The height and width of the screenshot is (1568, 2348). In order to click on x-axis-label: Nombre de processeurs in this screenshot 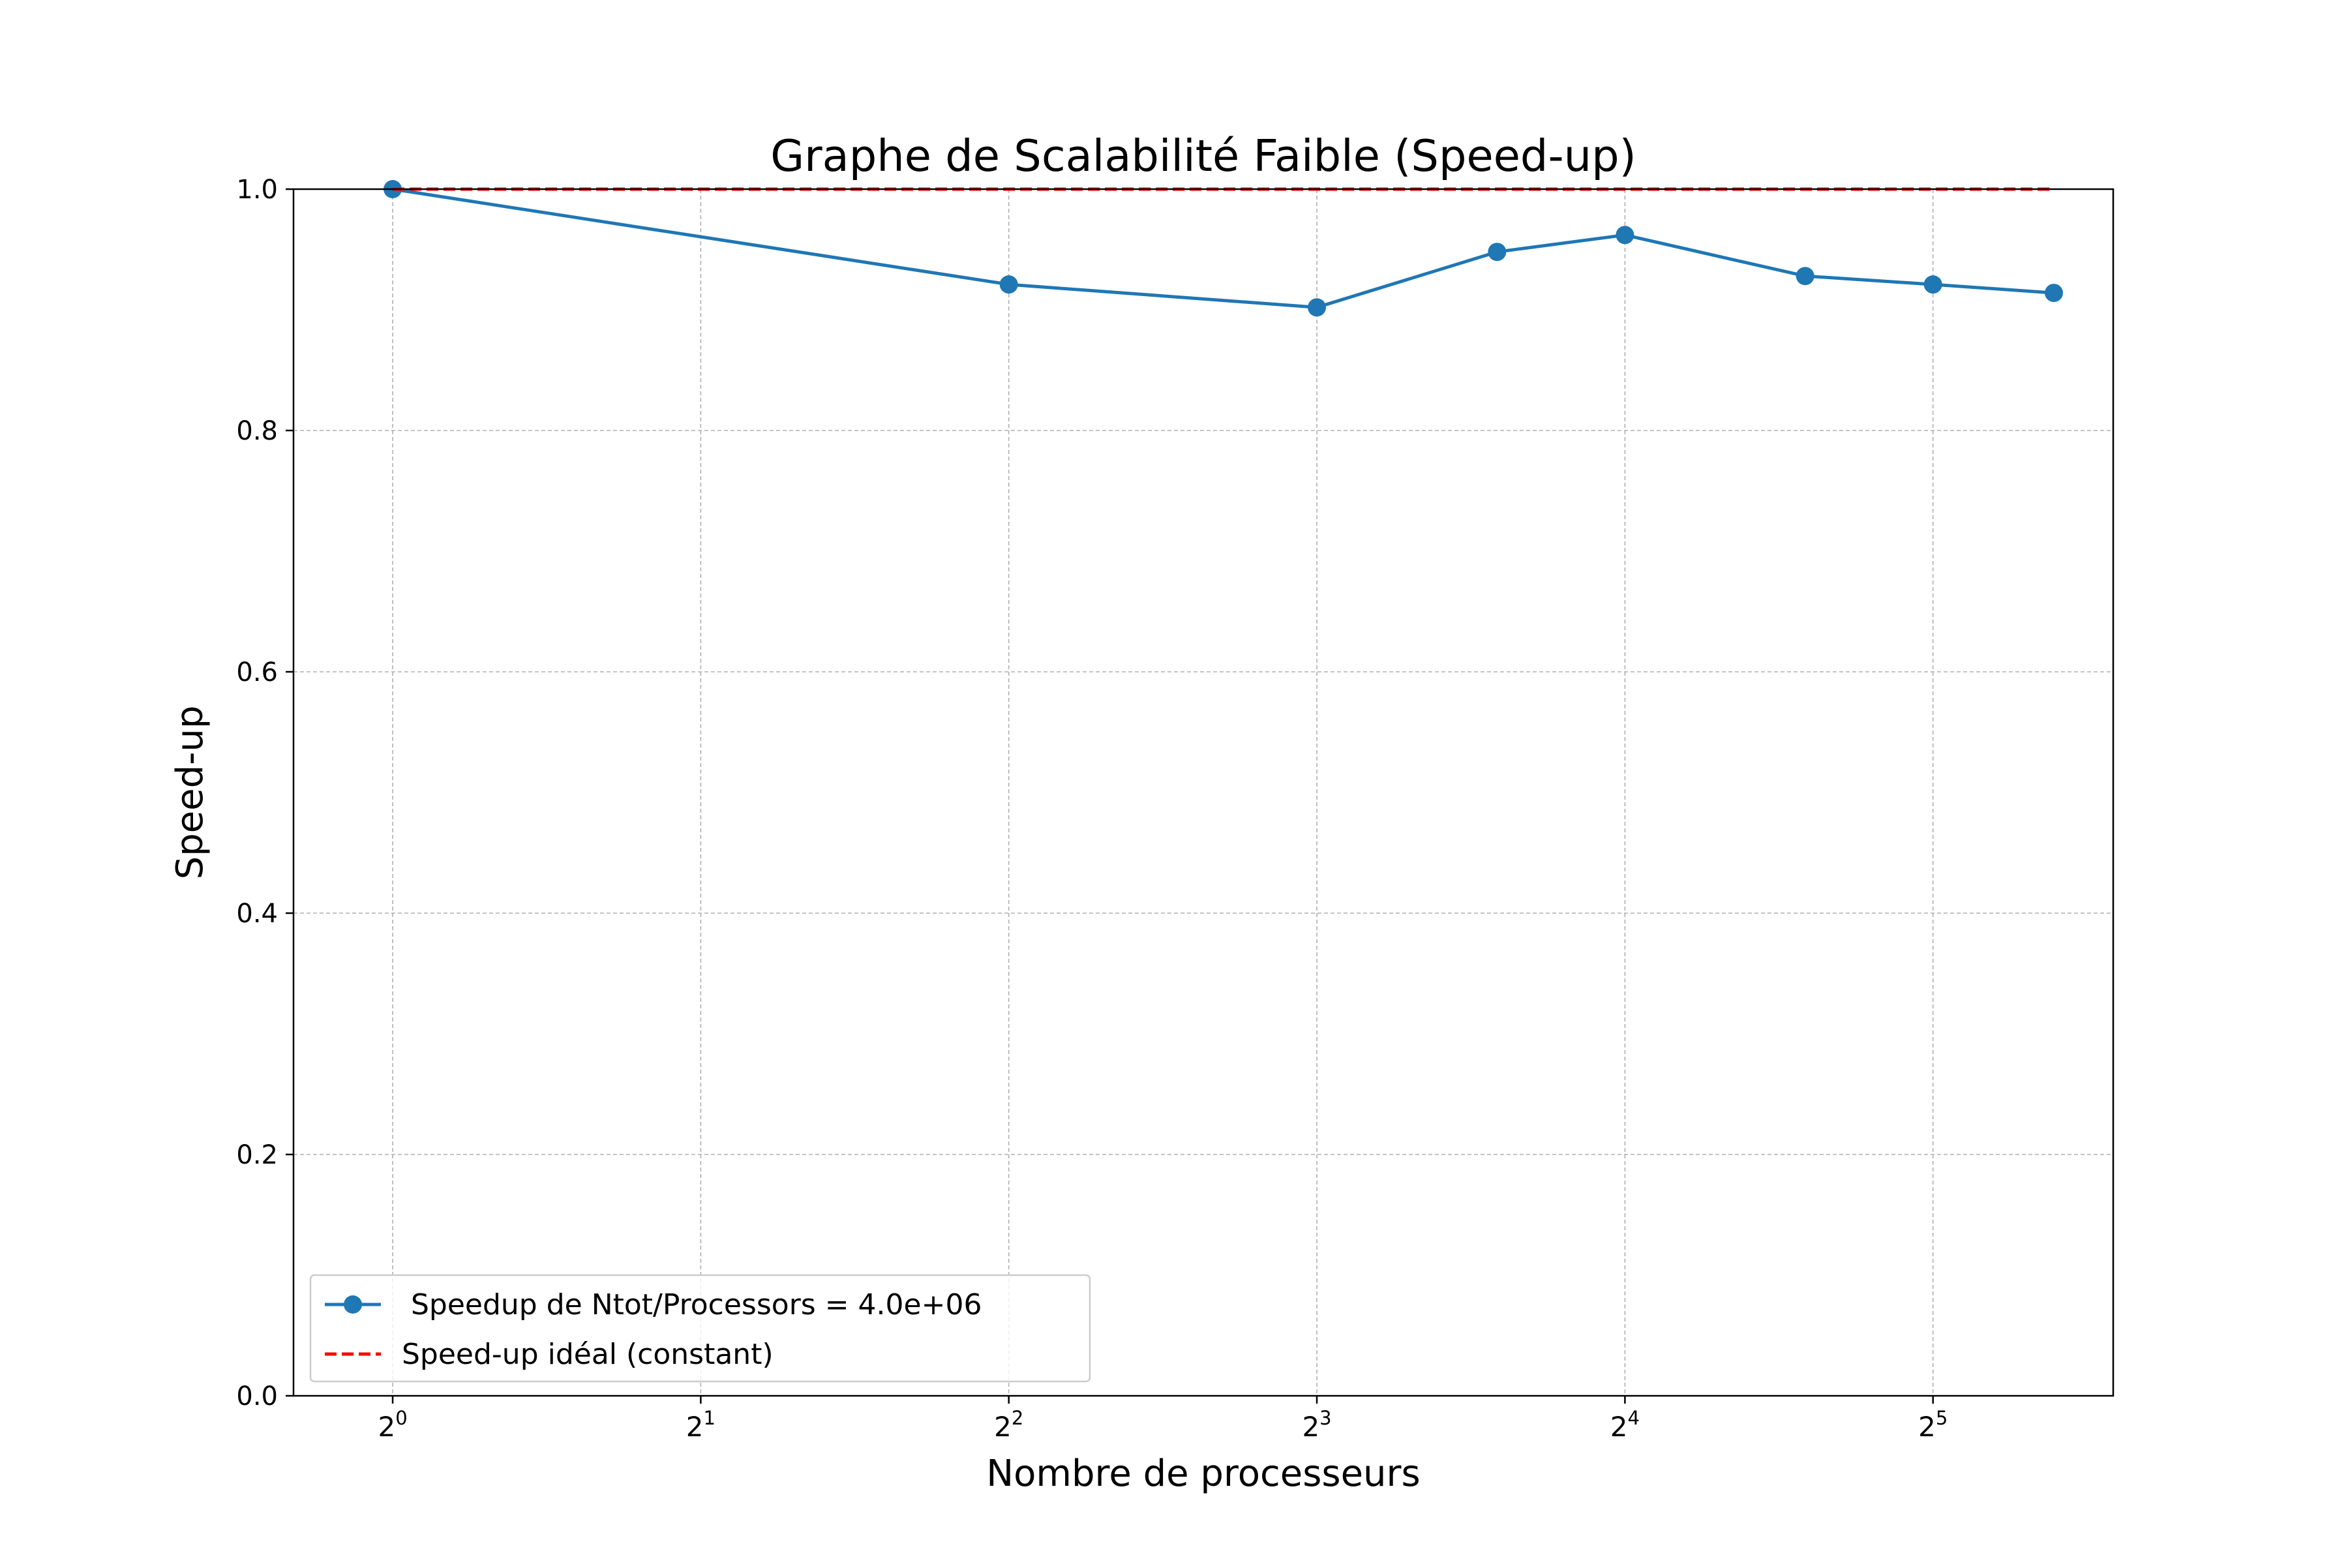, I will do `click(1203, 1474)`.